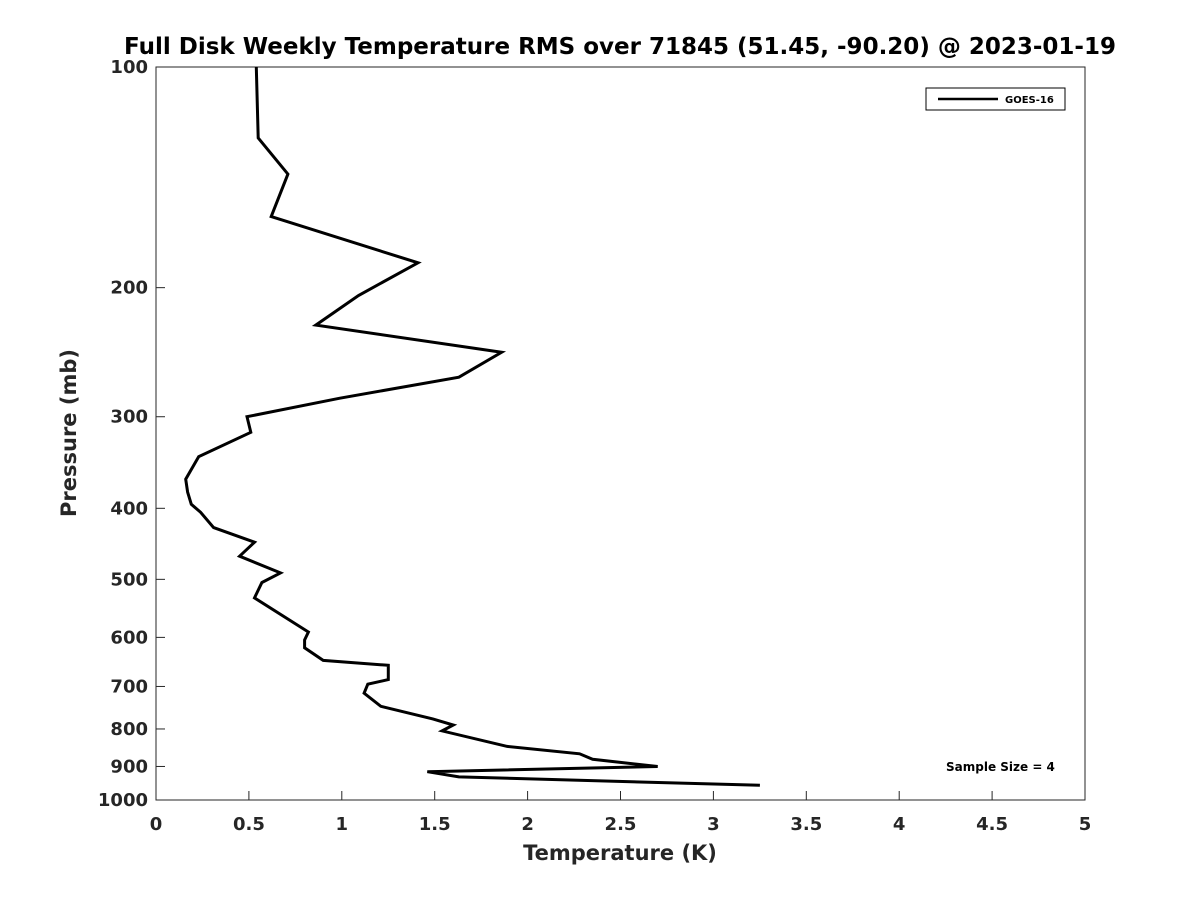  I want to click on y-axis: 100 200 300 400 500 600 700 800 900 1000, so click(131, 434).